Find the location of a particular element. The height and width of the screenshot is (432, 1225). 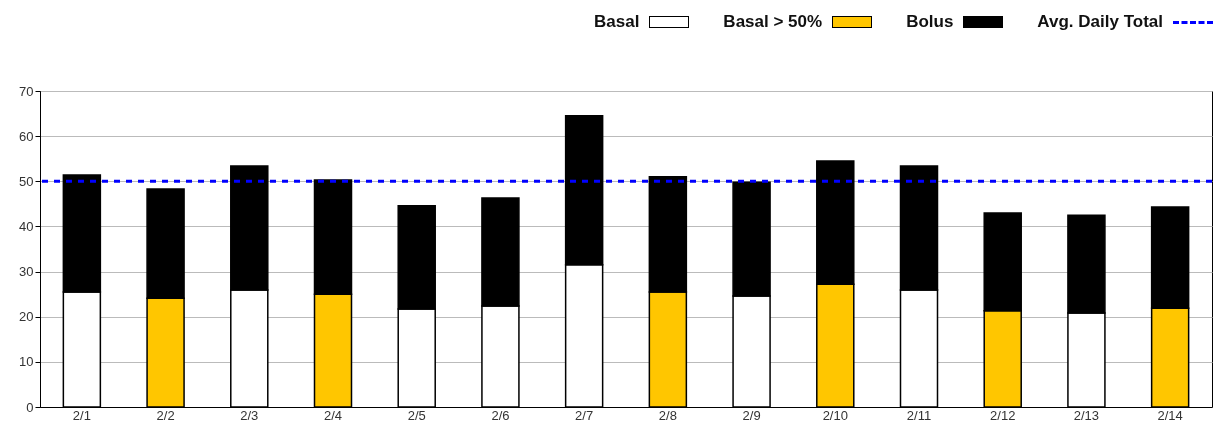

x-tick-label: 2/13 is located at coordinates (1086, 415).